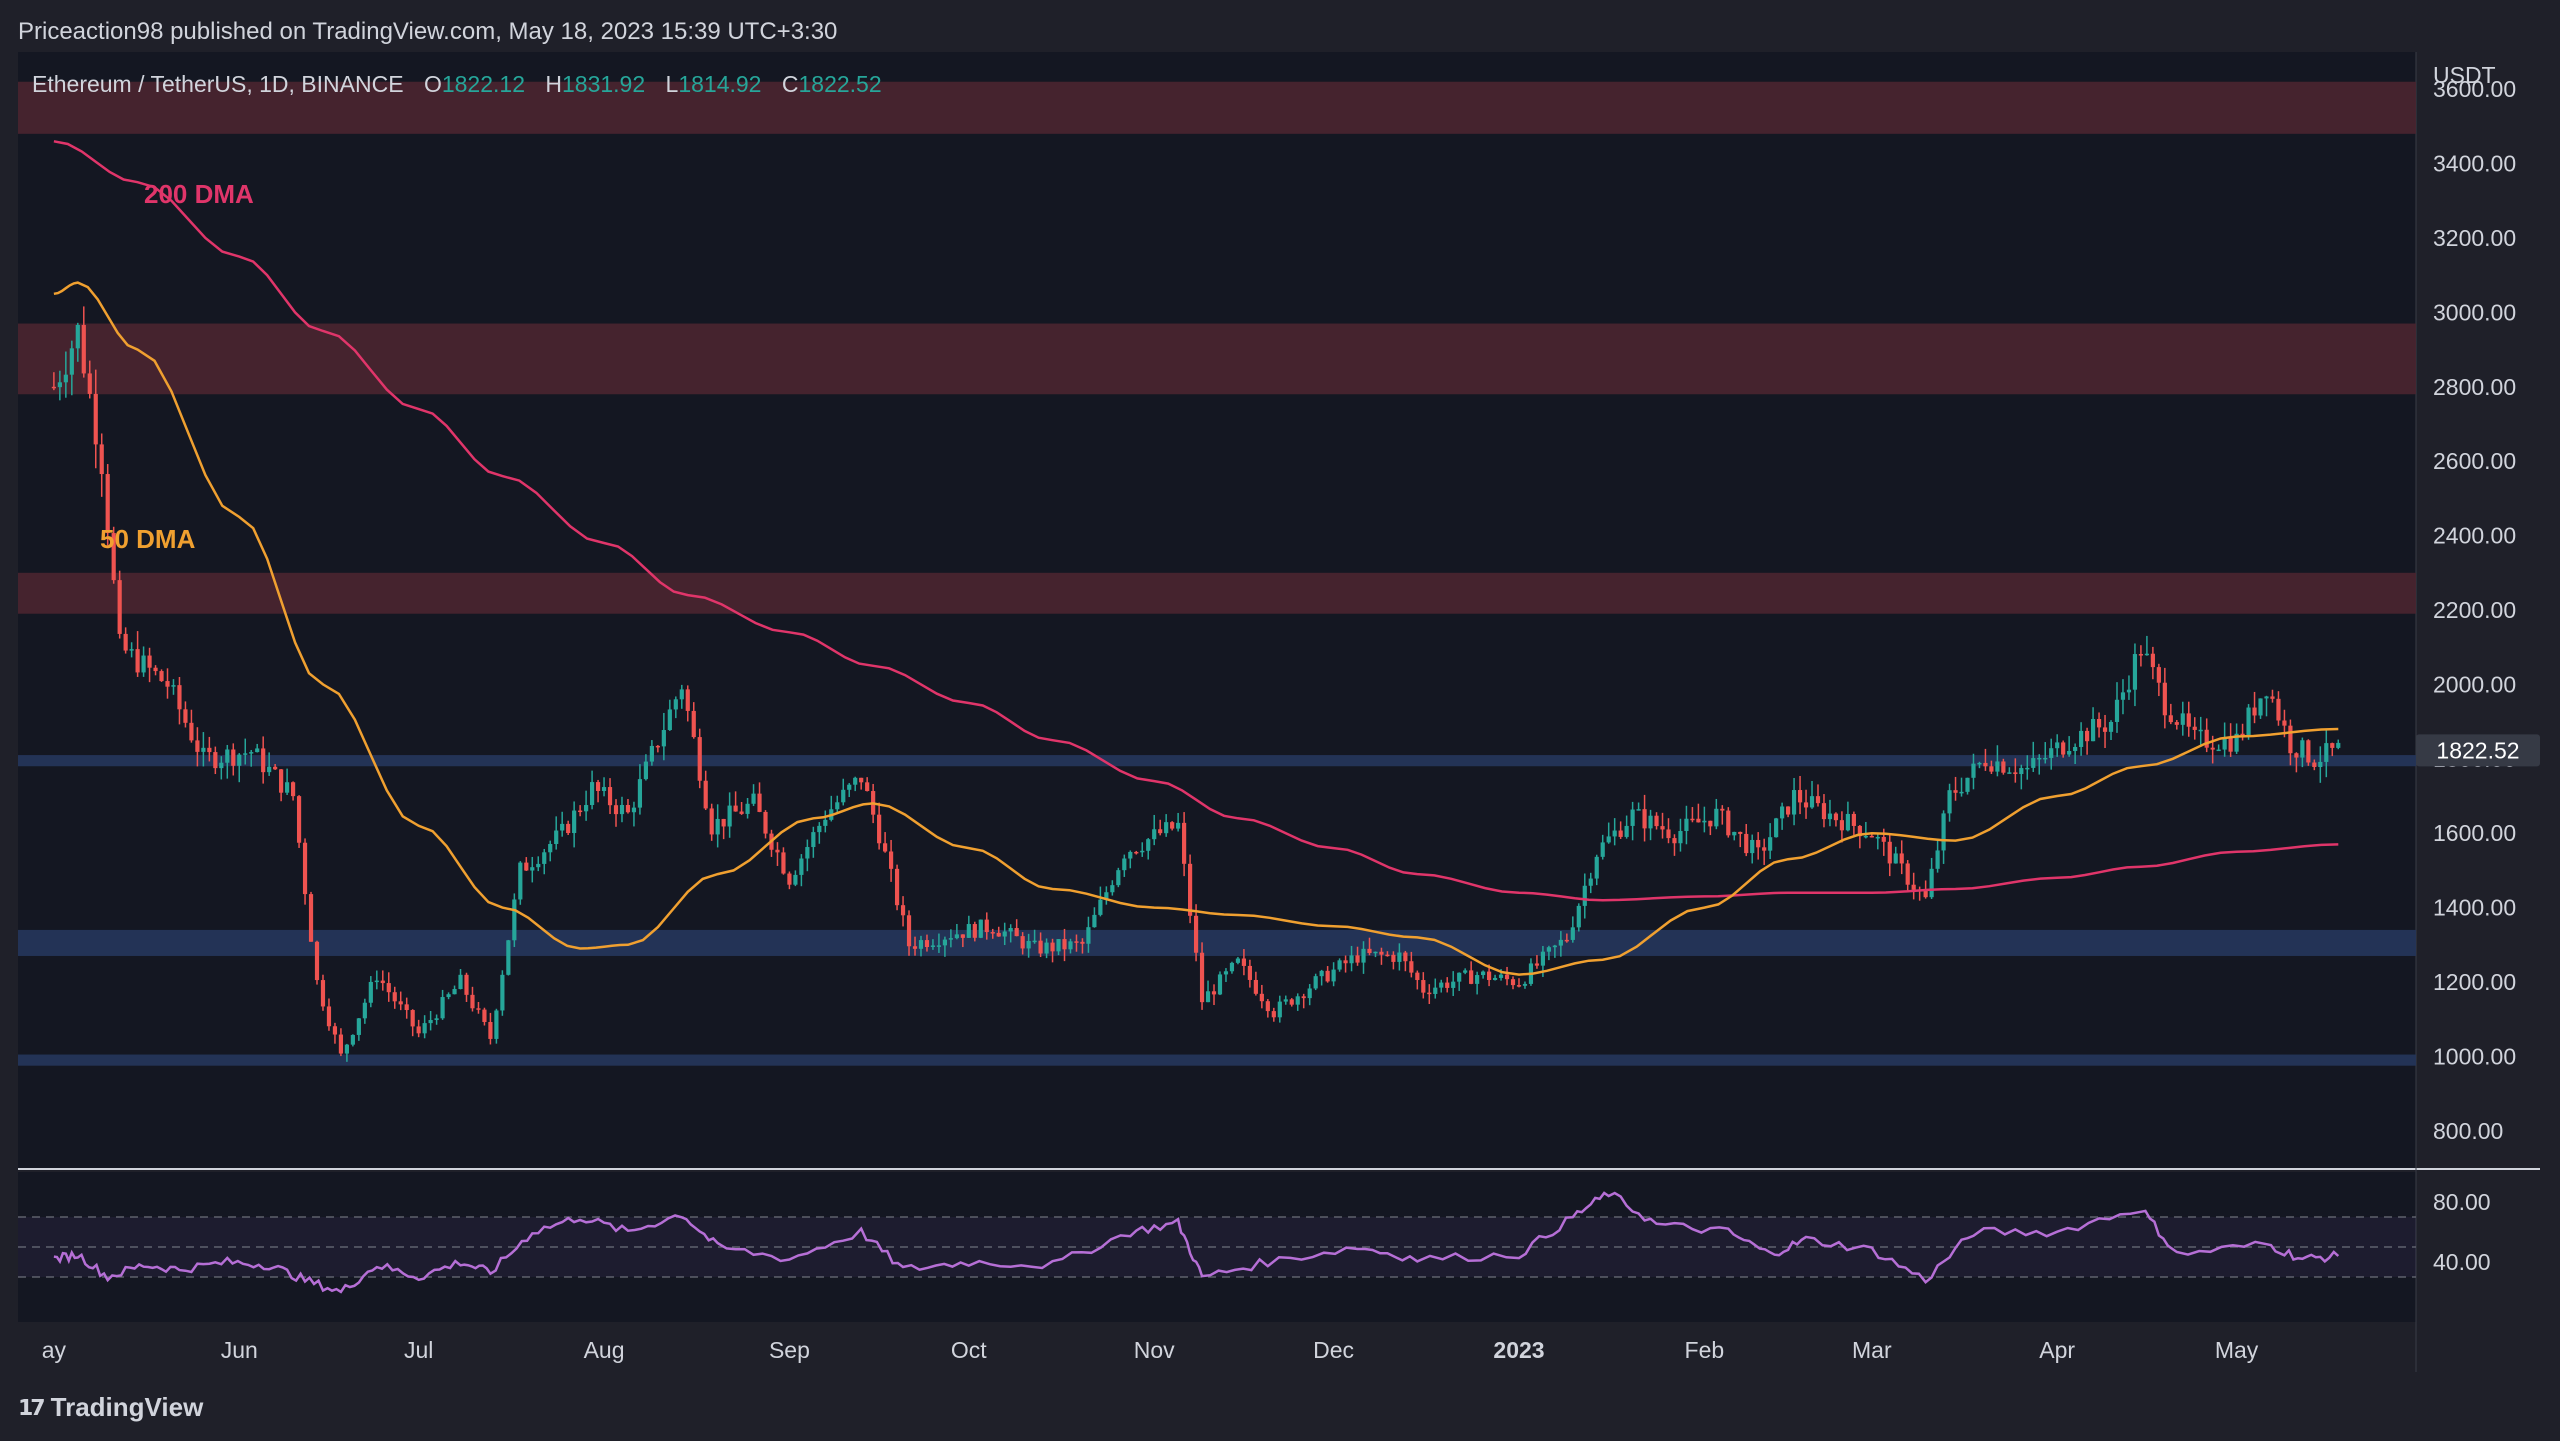  Describe the element at coordinates (1333, 1350) in the screenshot. I see `time-tick-label: Dec` at that location.